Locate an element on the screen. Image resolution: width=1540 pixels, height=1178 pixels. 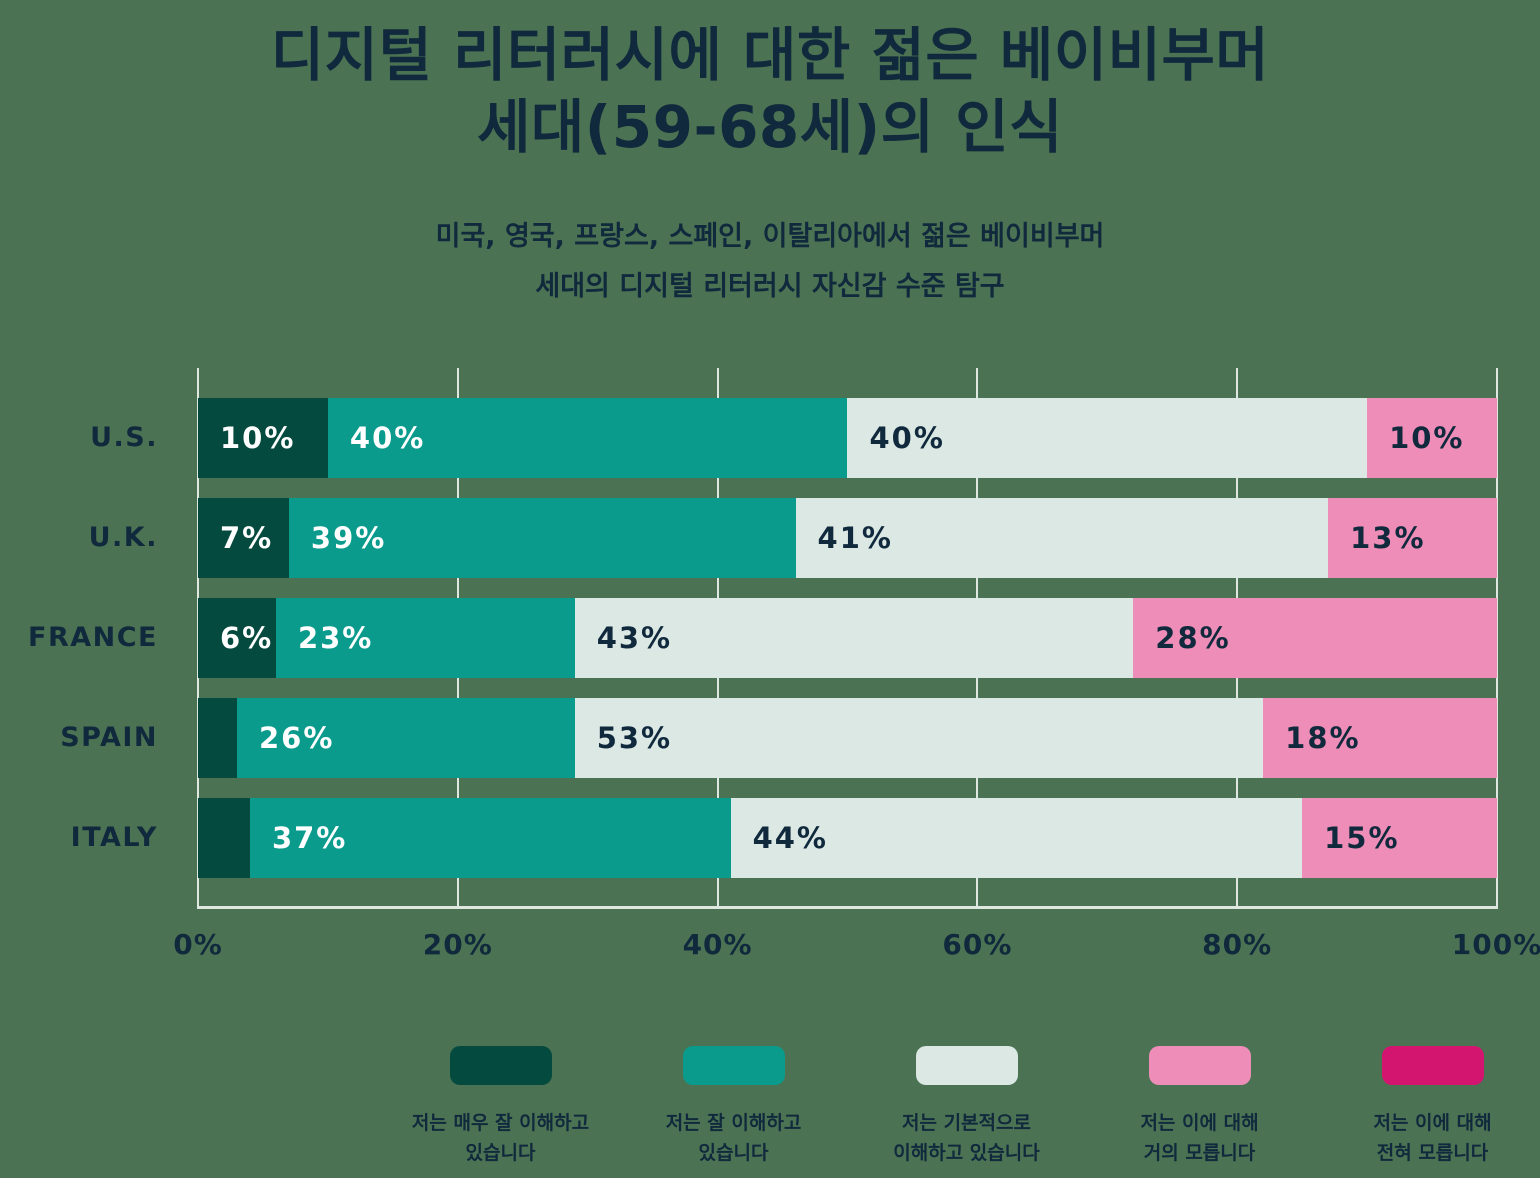
y-axis-label-italy: ITALY is located at coordinates (114, 837).